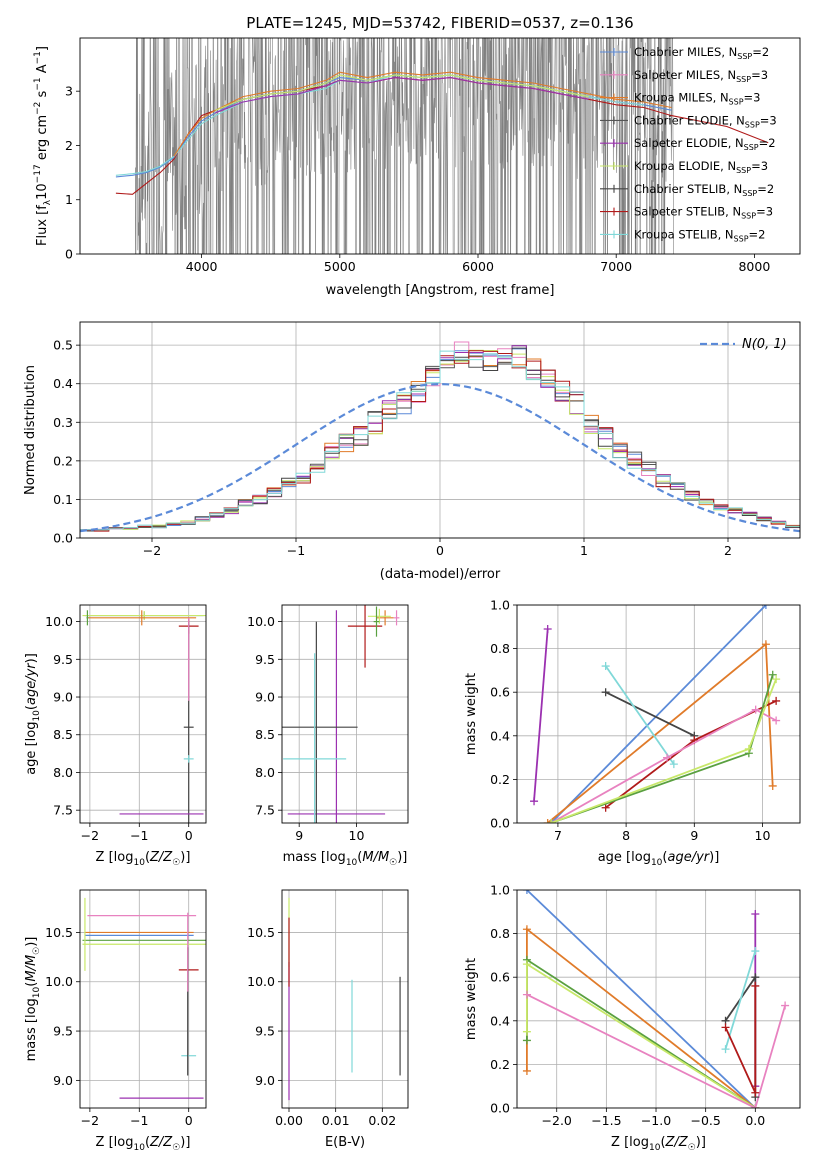 The height and width of the screenshot is (1170, 819). Describe the element at coordinates (500, 977) in the screenshot. I see `weight_vs_Z-ytick-label: 0.6` at that location.